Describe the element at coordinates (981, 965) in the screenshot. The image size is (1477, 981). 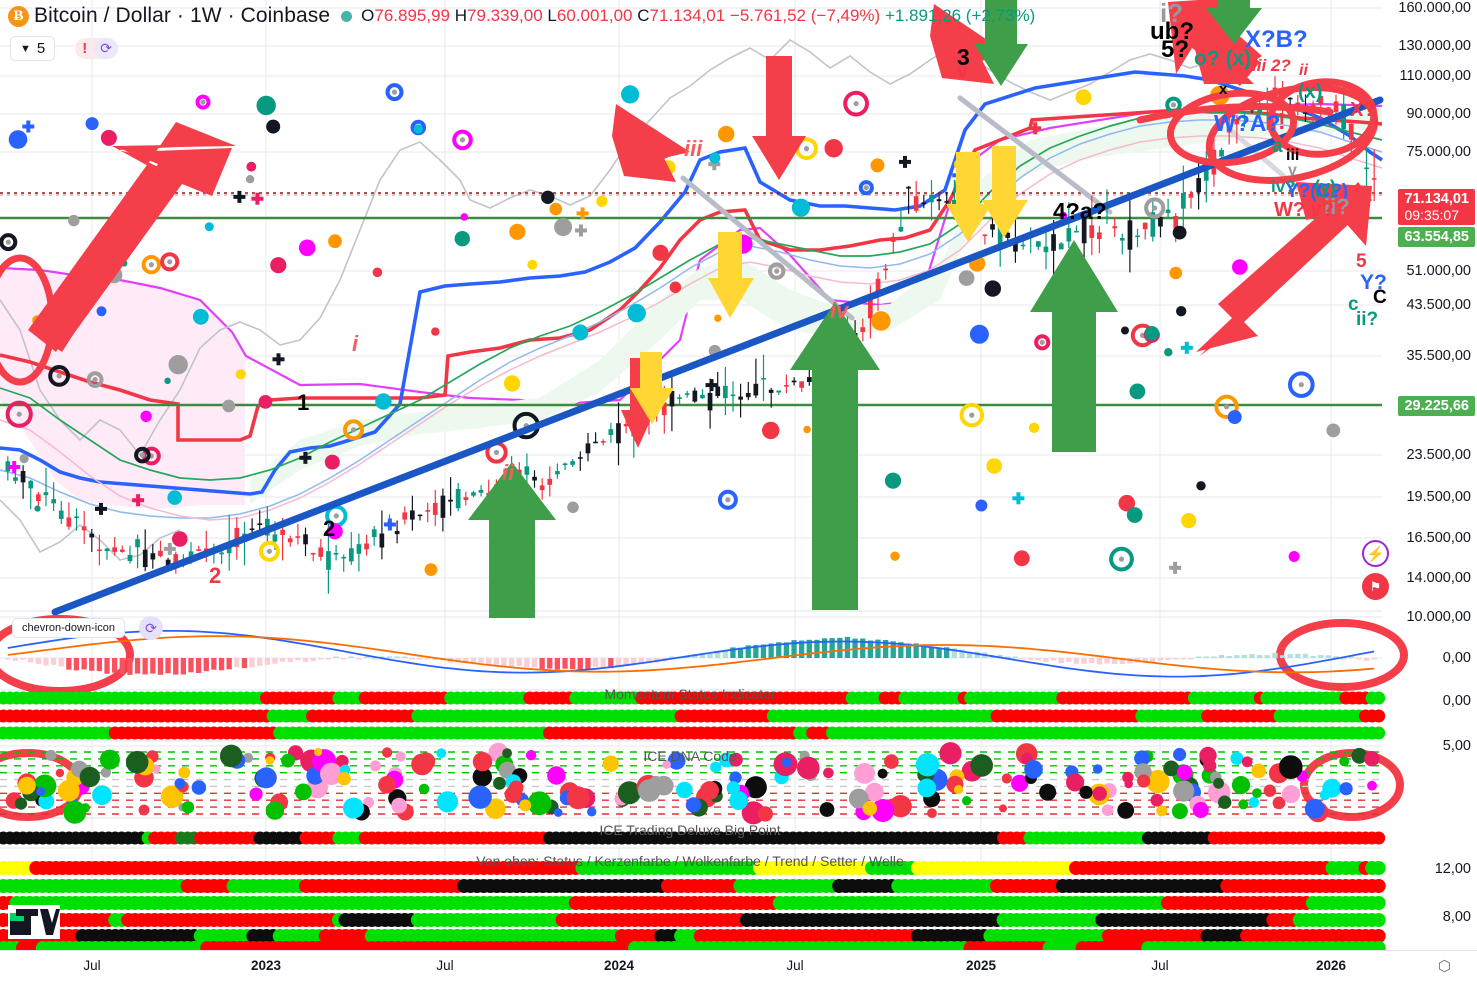
I see `time-axis-tick: 2025` at that location.